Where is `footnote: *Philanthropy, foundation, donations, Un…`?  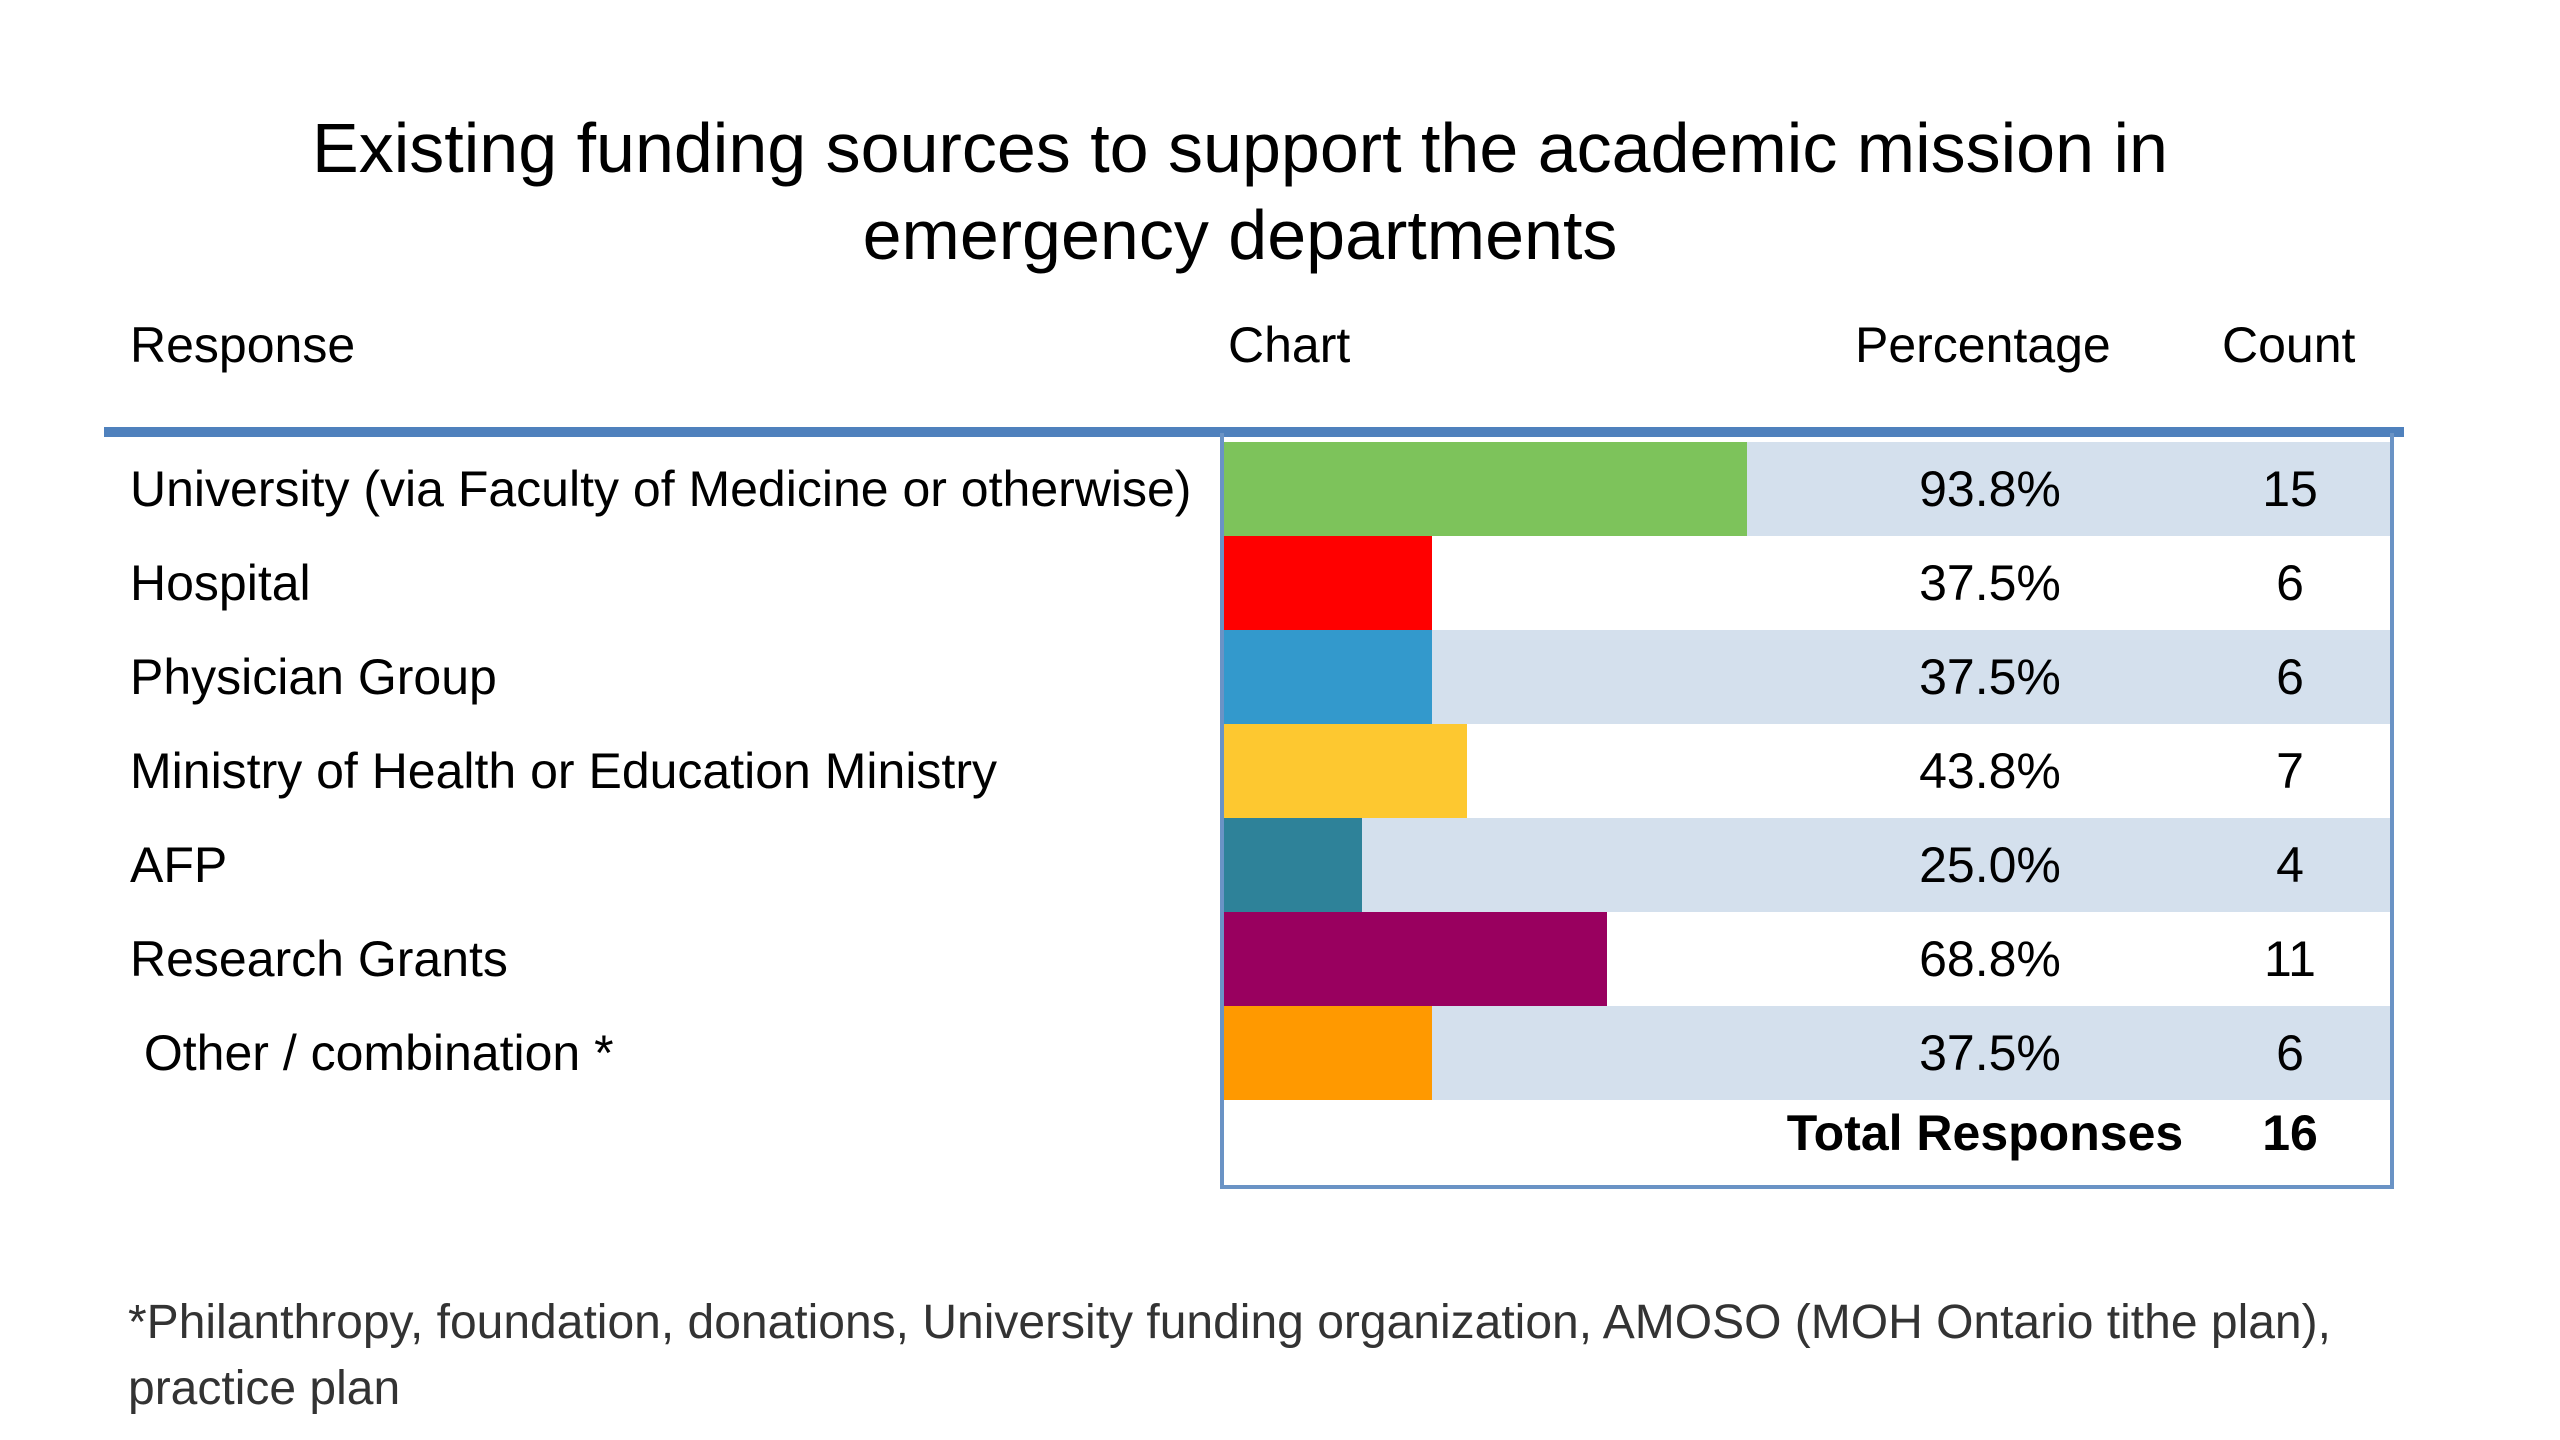
footnote: *Philanthropy, foundation, donations, Un… is located at coordinates (1229, 1355).